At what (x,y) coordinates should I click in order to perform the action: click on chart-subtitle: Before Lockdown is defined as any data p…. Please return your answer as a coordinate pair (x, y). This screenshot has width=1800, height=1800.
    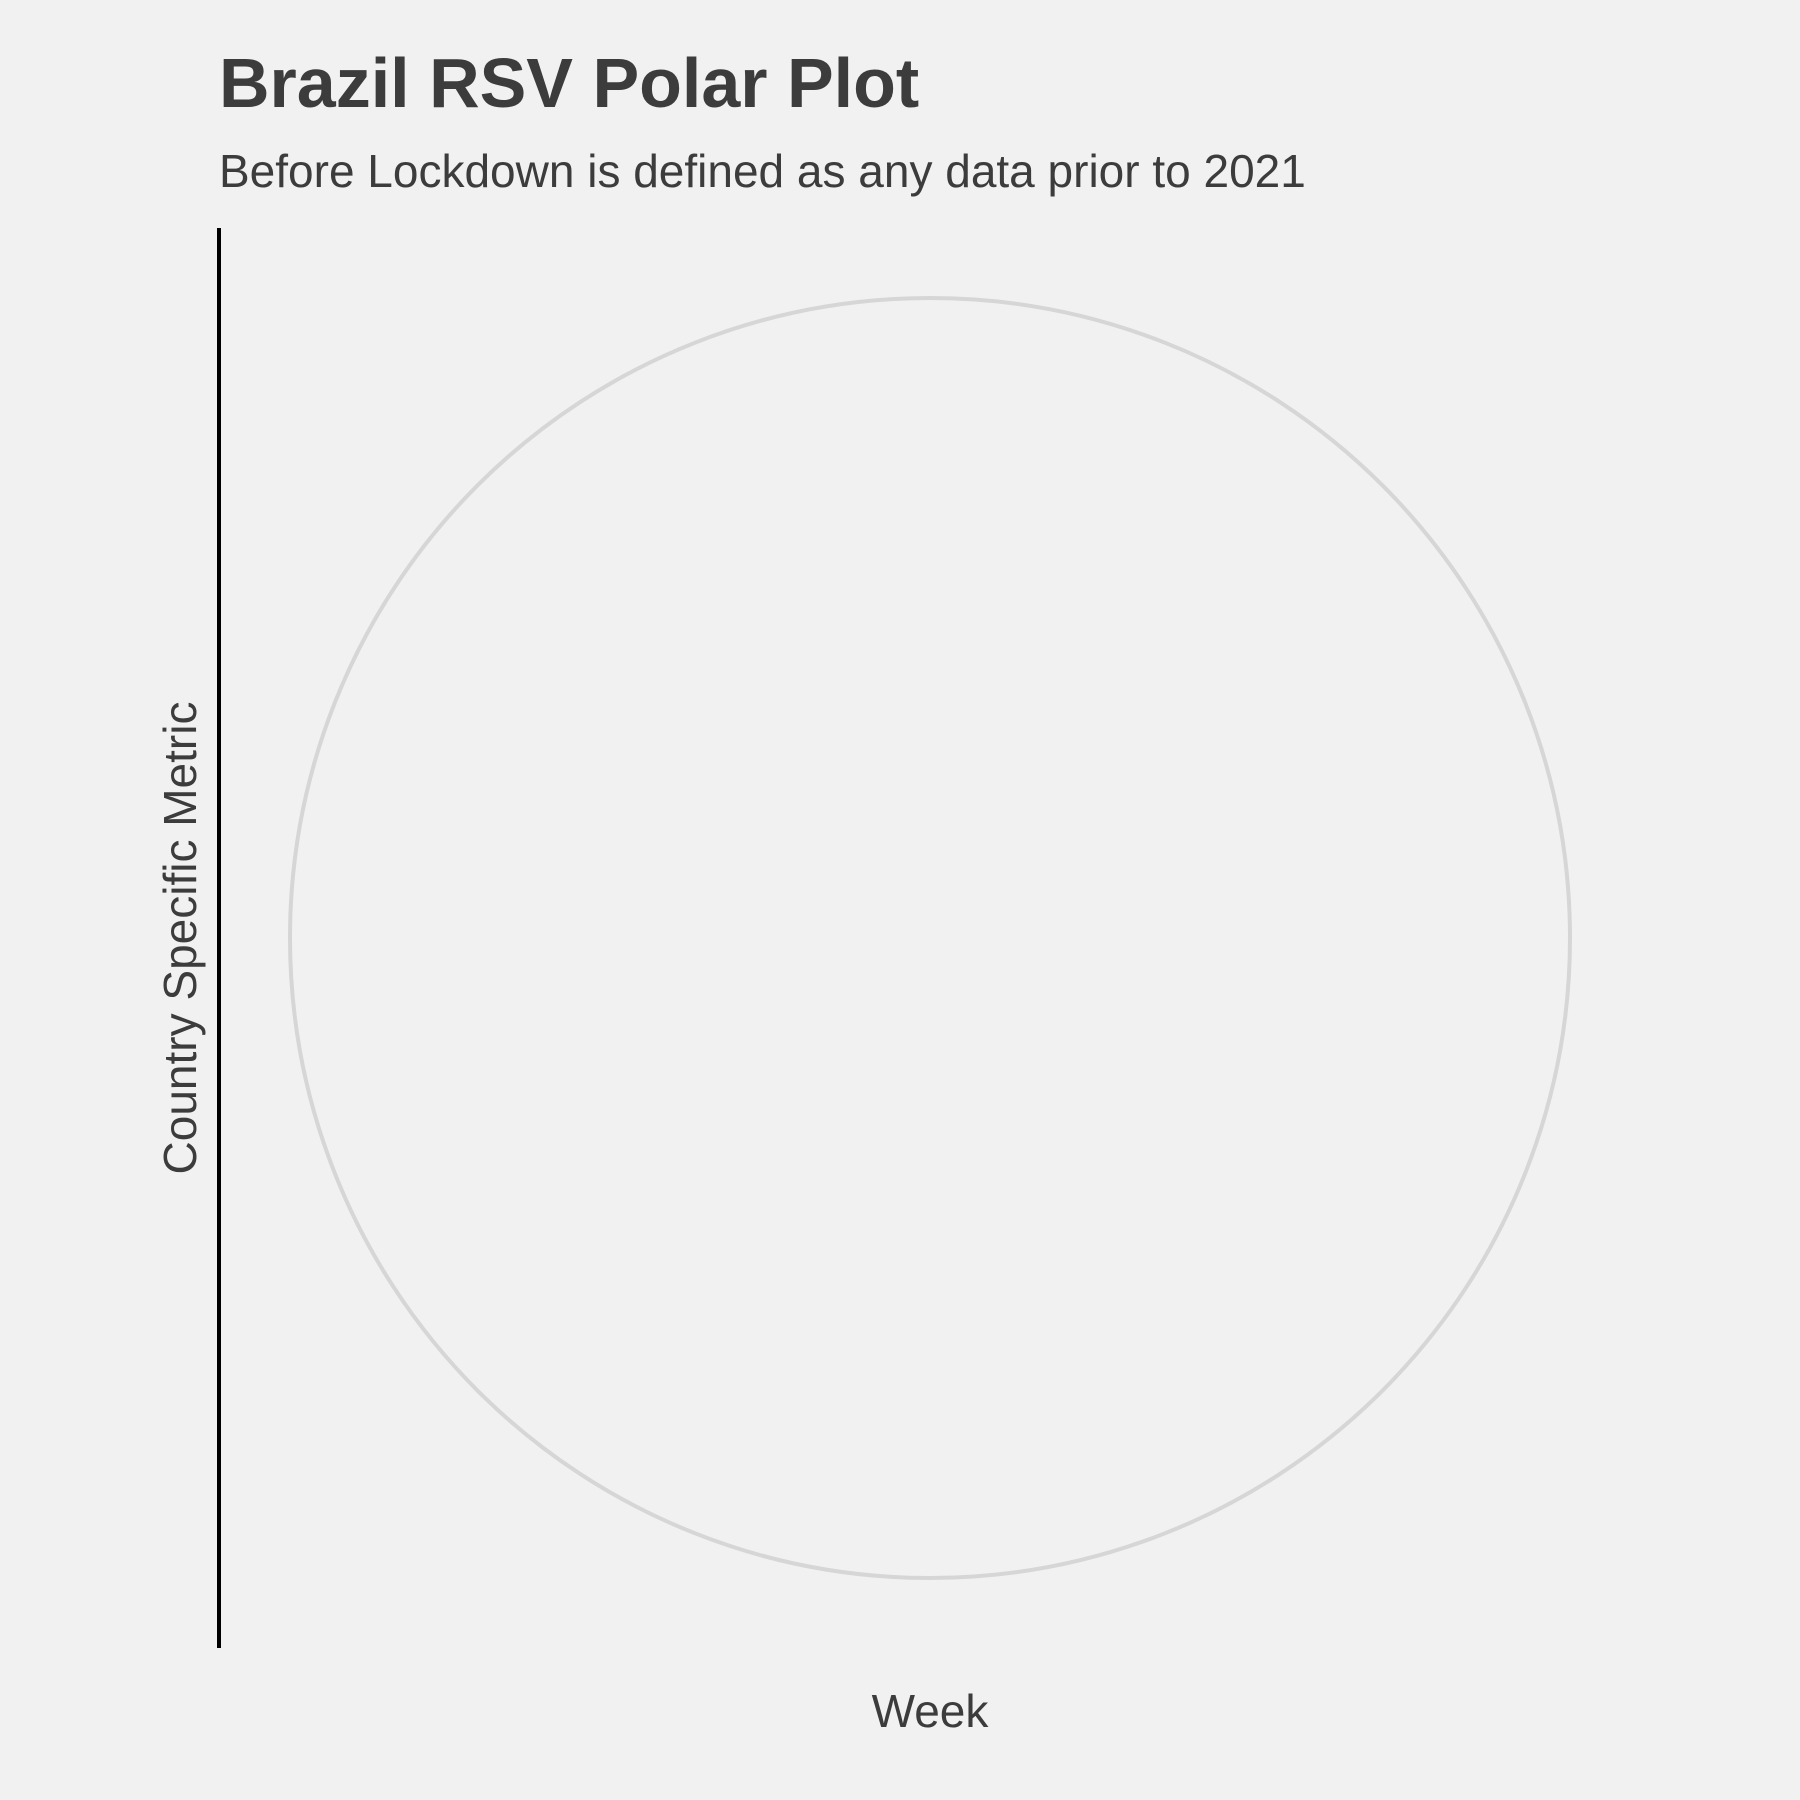
    Looking at the image, I should click on (762, 171).